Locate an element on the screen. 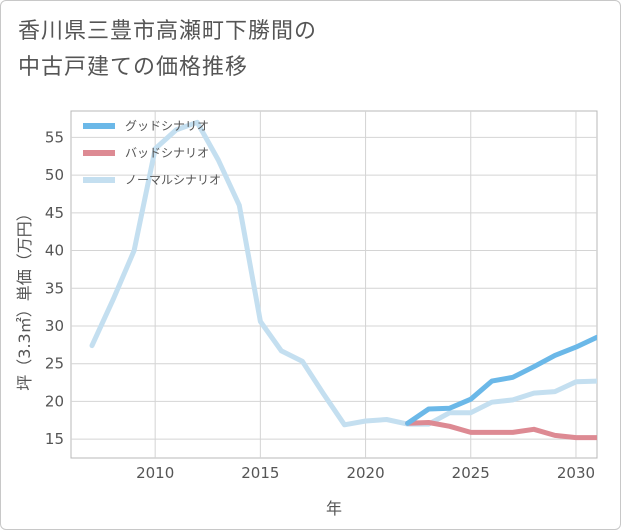 This screenshot has height=530, width=621. series-line-good is located at coordinates (501, 380).